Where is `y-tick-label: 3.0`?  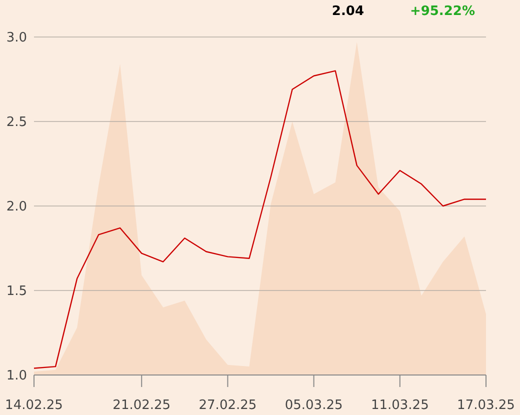
y-tick-label: 3.0 is located at coordinates (16, 38).